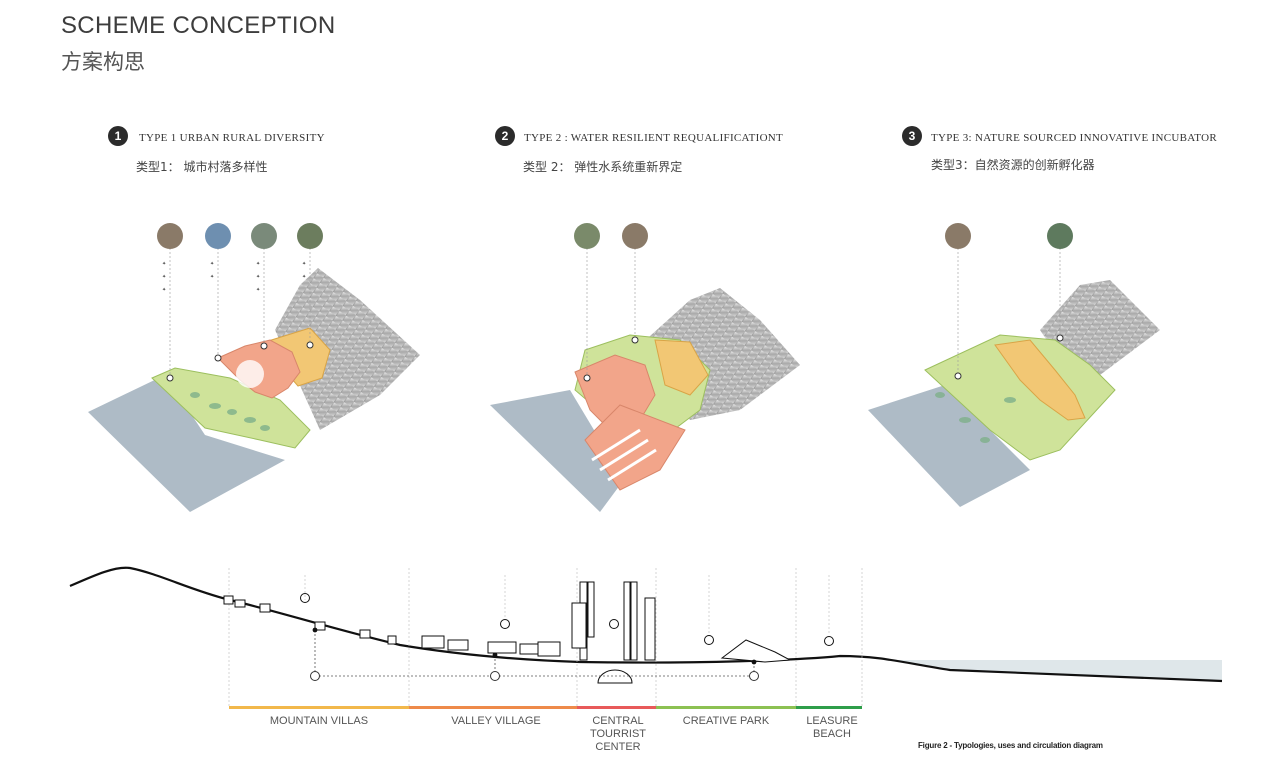 Image resolution: width=1280 pixels, height=767 pixels. I want to click on zone-label-creative-park: CREATIVE PARK, so click(726, 721).